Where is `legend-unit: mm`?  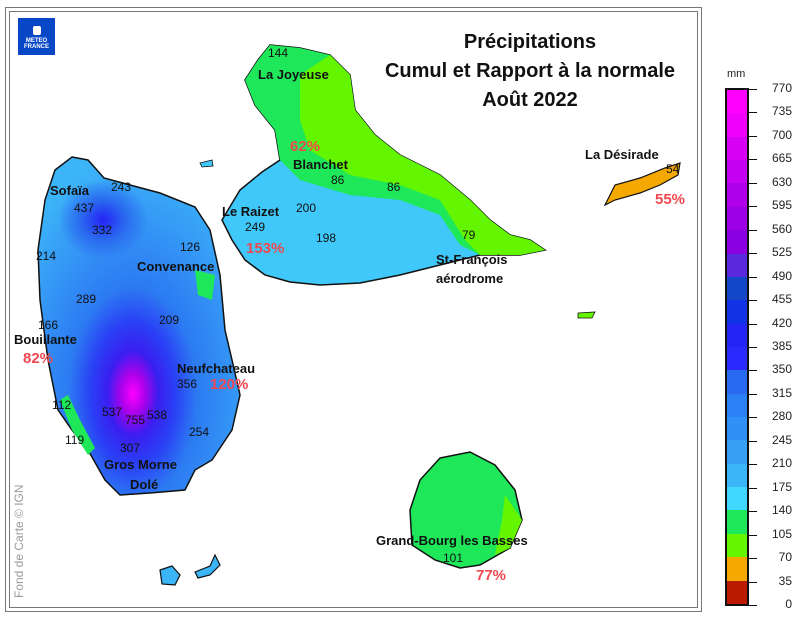 legend-unit: mm is located at coordinates (736, 74).